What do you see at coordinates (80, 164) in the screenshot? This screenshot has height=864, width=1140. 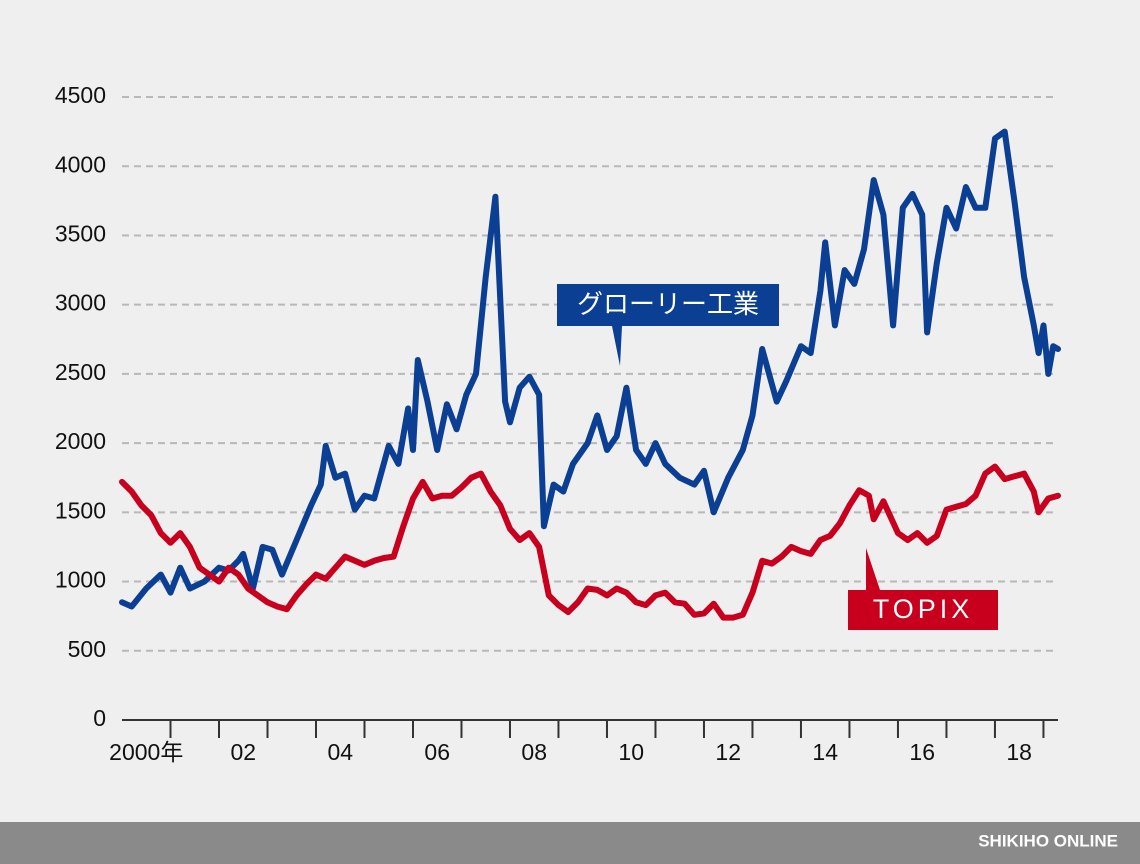 I see `y-tick-label: 4000` at bounding box center [80, 164].